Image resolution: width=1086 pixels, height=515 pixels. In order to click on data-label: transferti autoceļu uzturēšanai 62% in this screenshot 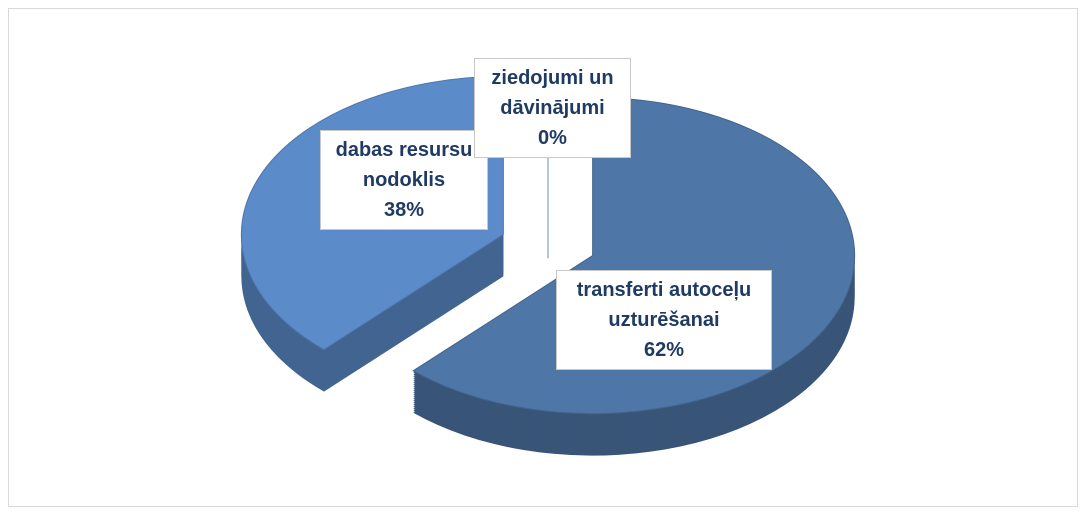, I will do `click(664, 320)`.